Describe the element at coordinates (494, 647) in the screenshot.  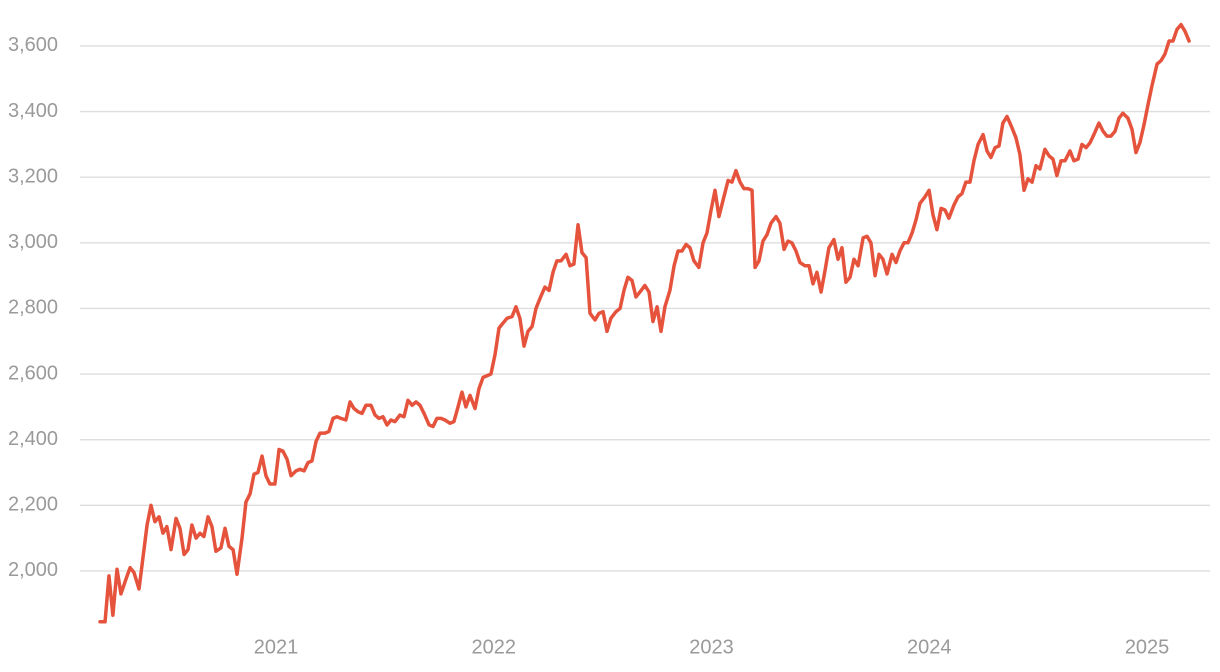
I see `x-tick-label: 2022` at that location.